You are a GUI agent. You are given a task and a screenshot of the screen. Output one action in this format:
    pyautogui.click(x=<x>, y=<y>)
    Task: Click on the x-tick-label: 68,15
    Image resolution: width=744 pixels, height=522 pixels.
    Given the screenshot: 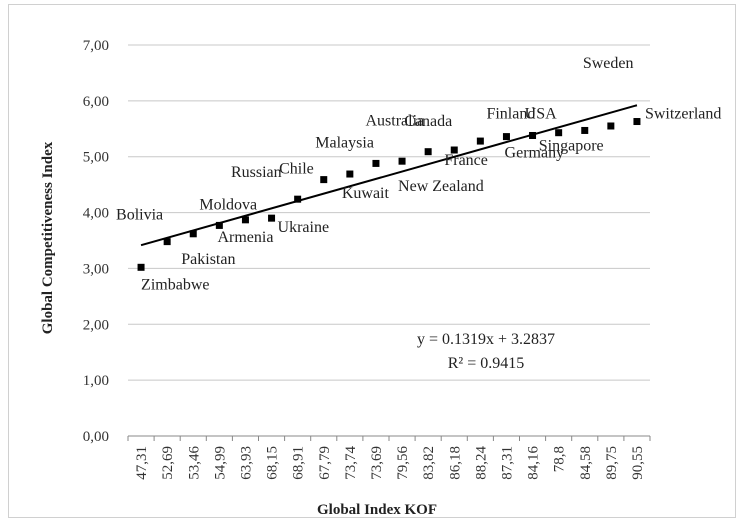 What is the action you would take?
    pyautogui.click(x=273, y=463)
    